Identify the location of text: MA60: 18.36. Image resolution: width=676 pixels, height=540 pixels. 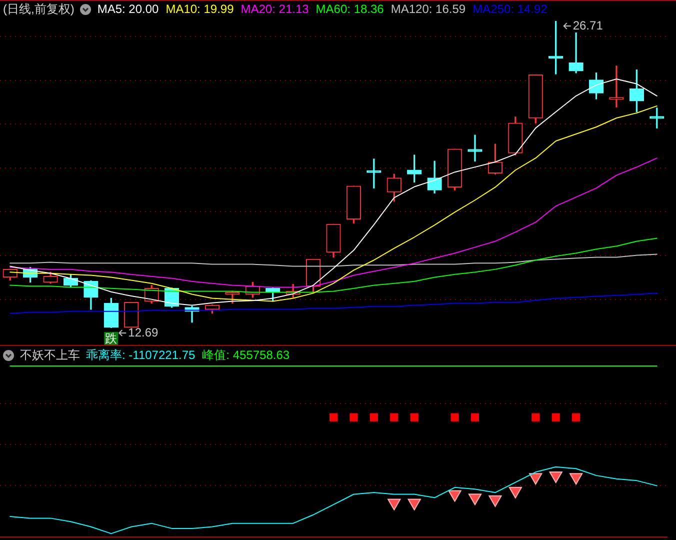
(350, 9).